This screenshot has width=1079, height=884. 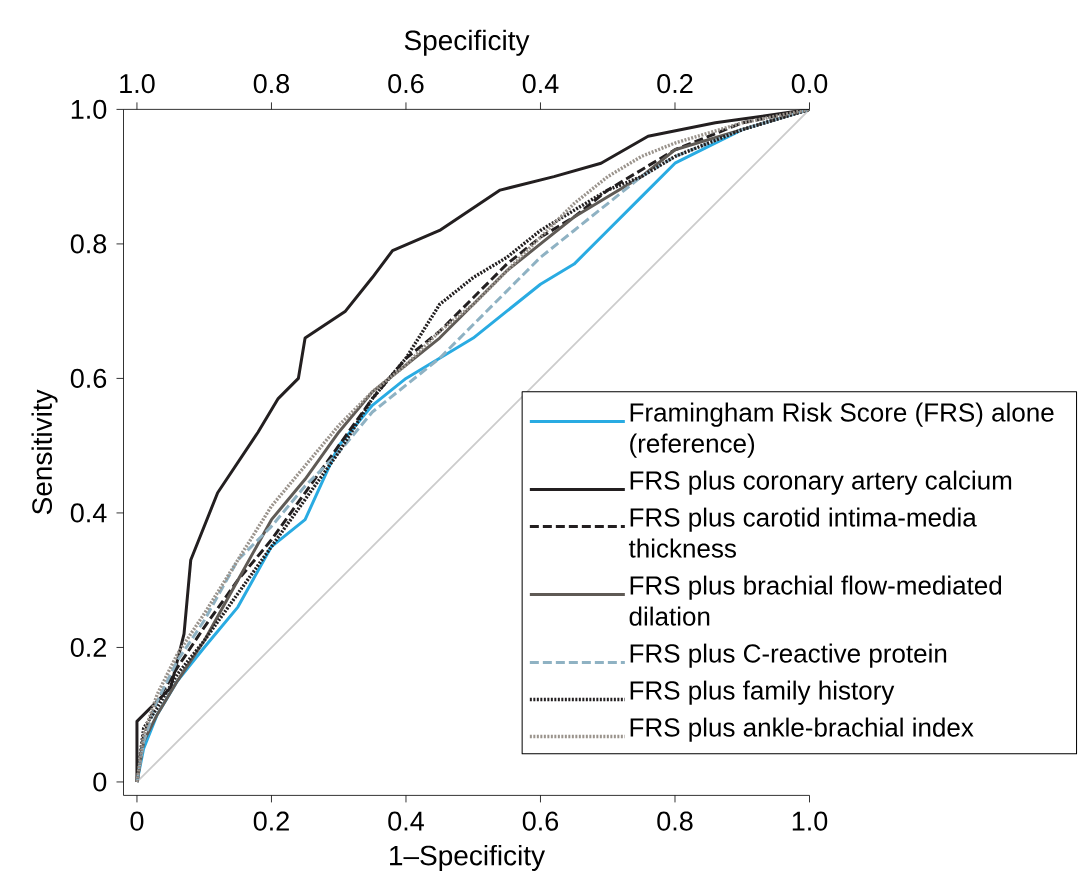 What do you see at coordinates (88, 647) in the screenshot?
I see `y-tick-label: 0.2` at bounding box center [88, 647].